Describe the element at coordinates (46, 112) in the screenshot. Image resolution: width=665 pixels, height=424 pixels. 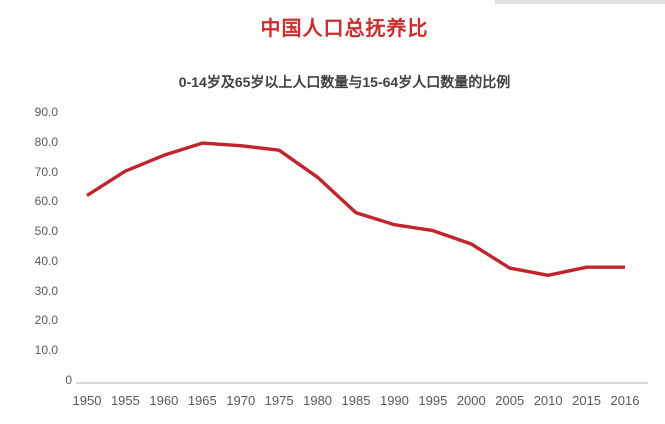
I see `y-tick-label: 90.0` at that location.